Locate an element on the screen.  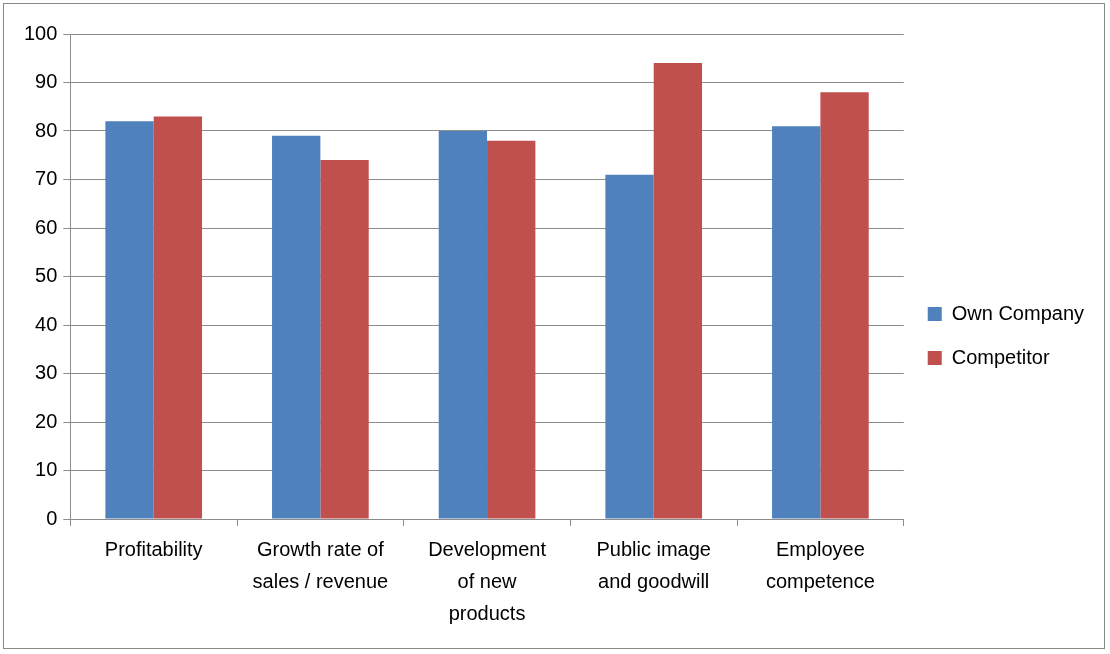
y-tick-label: 40 is located at coordinates (46, 323).